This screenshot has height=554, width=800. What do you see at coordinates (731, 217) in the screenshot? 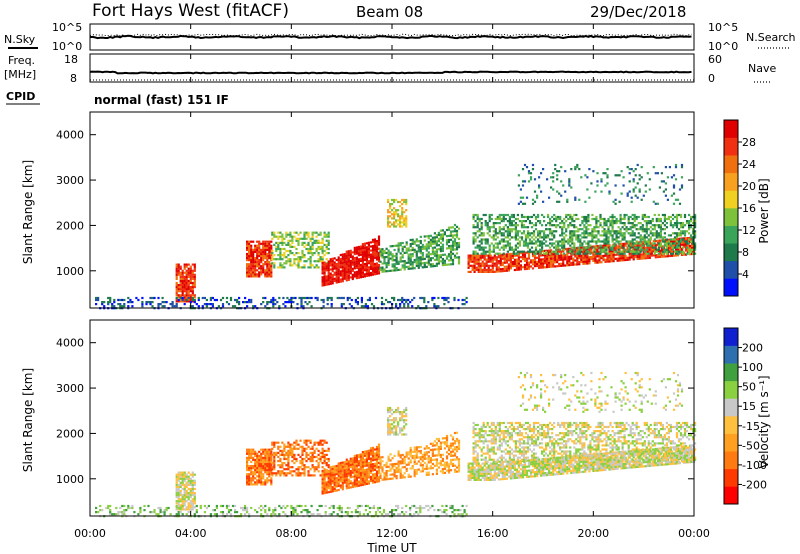
I see `power-colorbar-segment` at bounding box center [731, 217].